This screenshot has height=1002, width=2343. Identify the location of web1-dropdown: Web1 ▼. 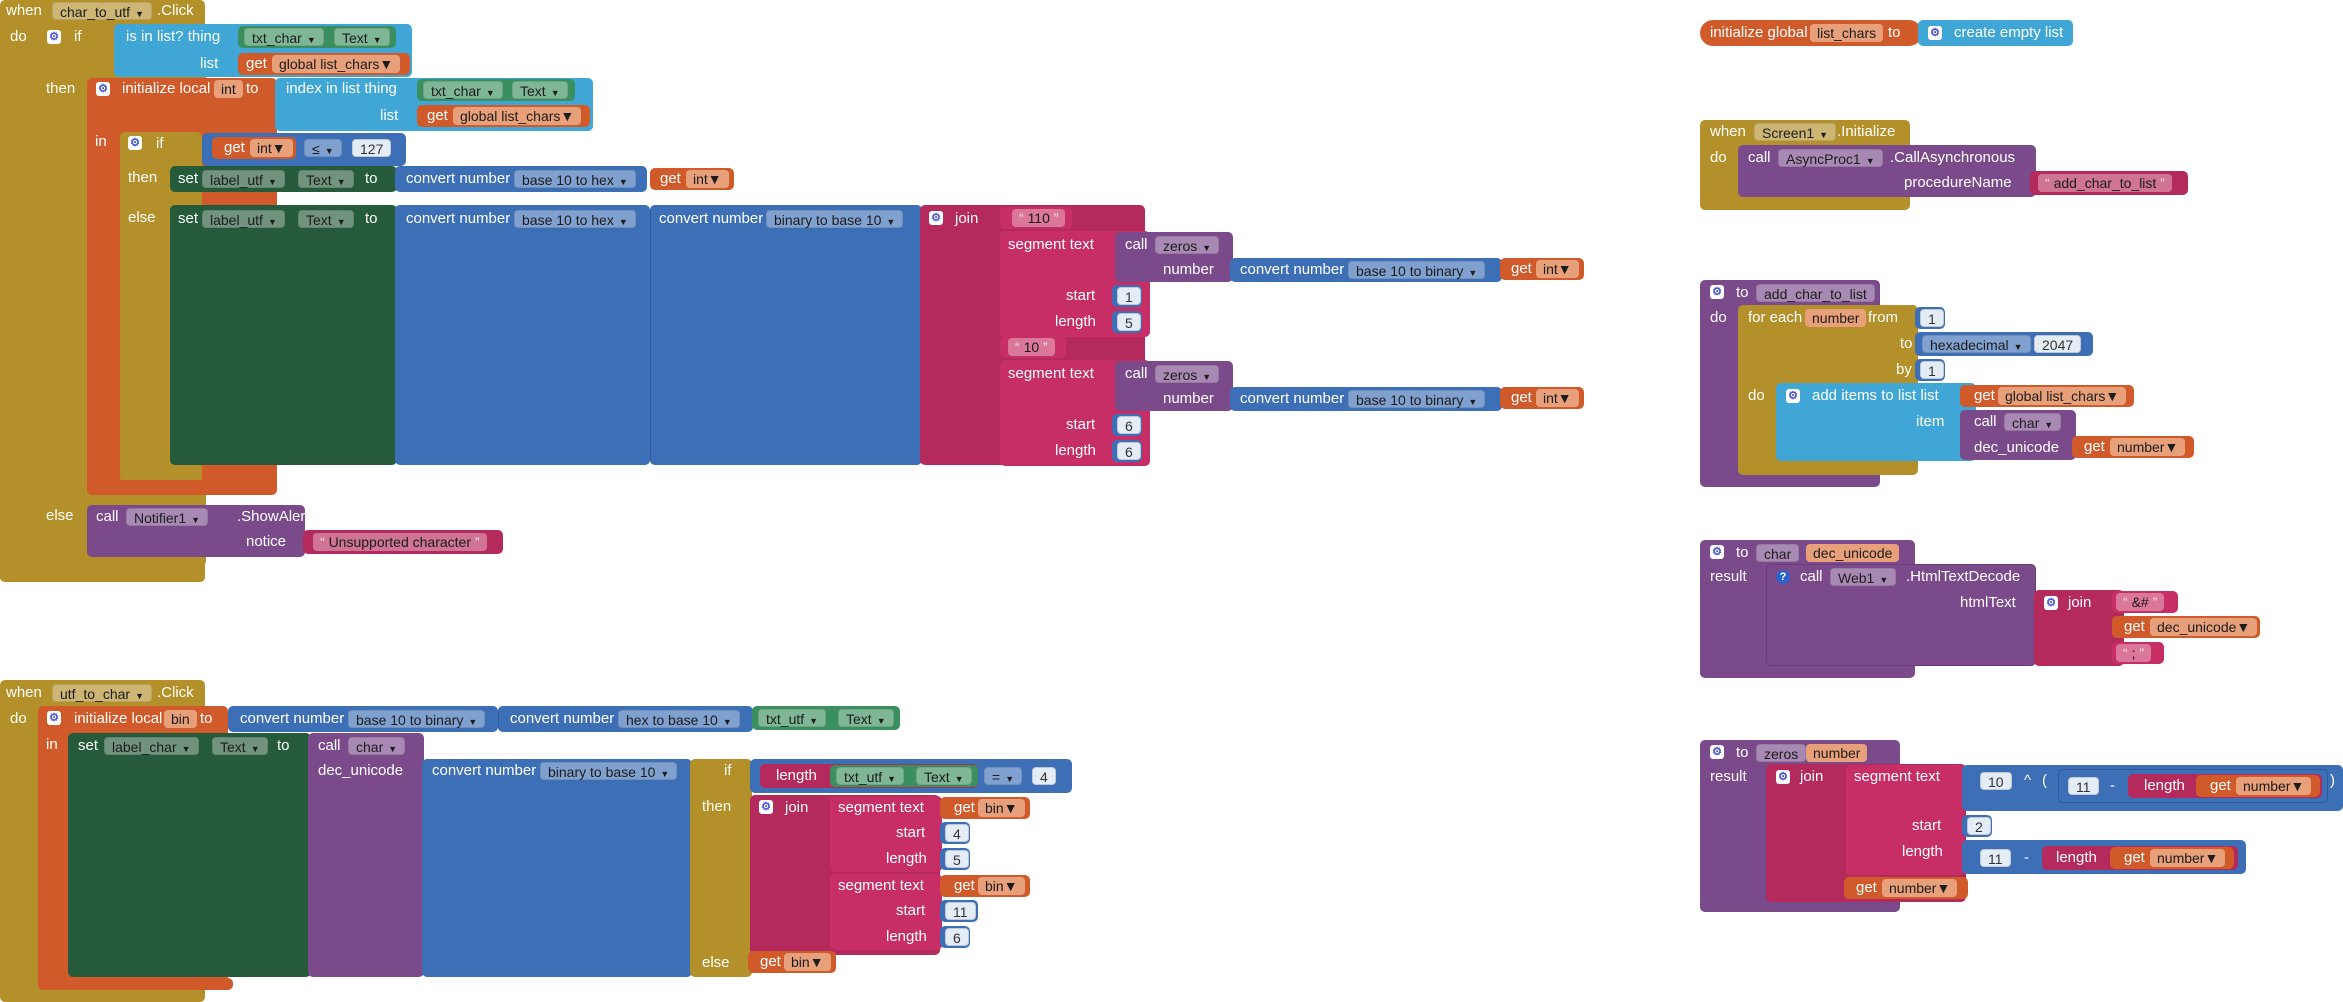
(1863, 577).